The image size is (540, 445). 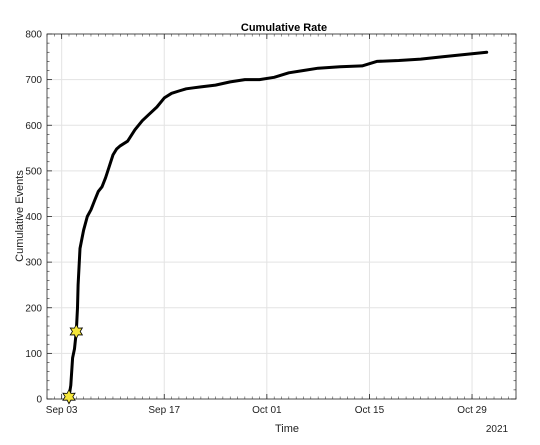 I want to click on y-tick-label: 800, so click(x=33, y=35).